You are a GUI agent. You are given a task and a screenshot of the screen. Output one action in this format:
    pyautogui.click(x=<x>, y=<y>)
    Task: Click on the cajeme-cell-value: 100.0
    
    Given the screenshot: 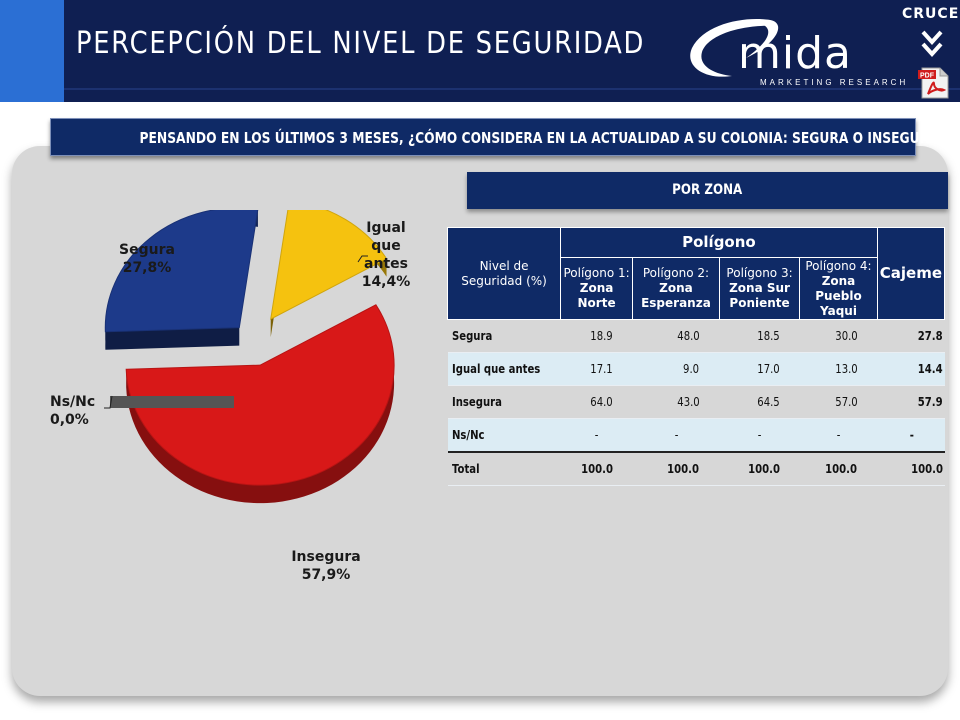 What is the action you would take?
    pyautogui.click(x=926, y=469)
    